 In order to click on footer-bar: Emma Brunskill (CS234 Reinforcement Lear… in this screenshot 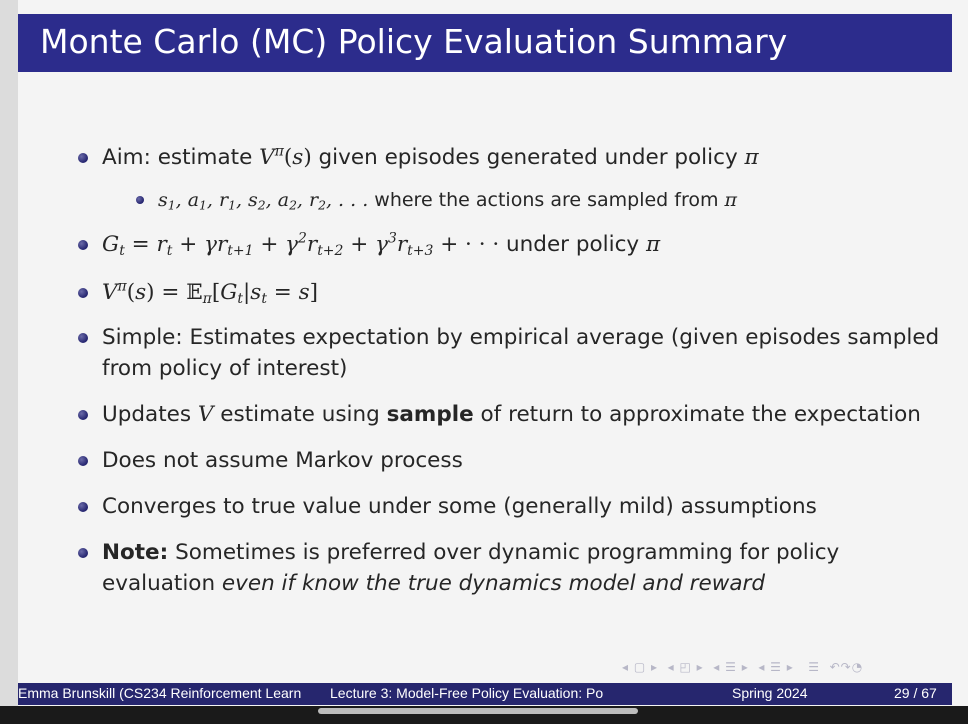, I will do `click(485, 694)`.